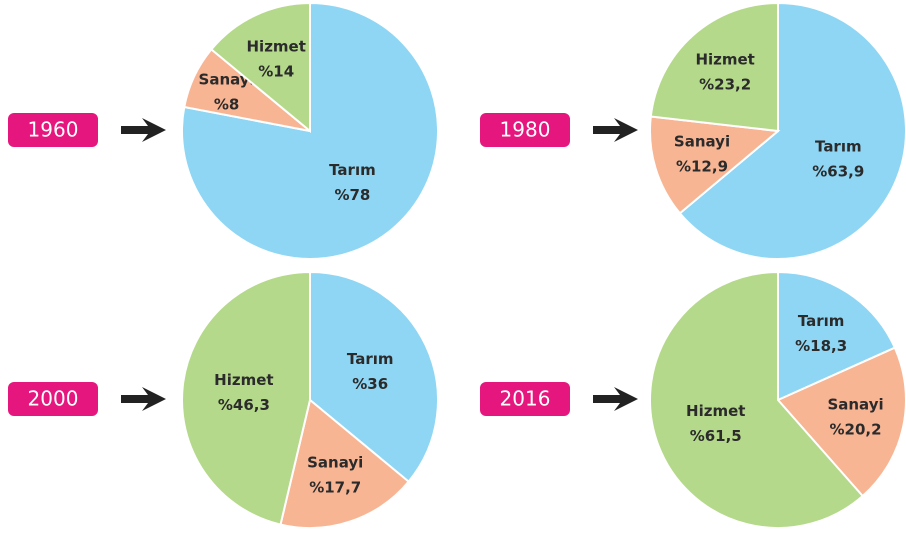 This screenshot has width=906, height=536. Describe the element at coordinates (821, 346) in the screenshot. I see `slice-value-label: %18,3` at that location.